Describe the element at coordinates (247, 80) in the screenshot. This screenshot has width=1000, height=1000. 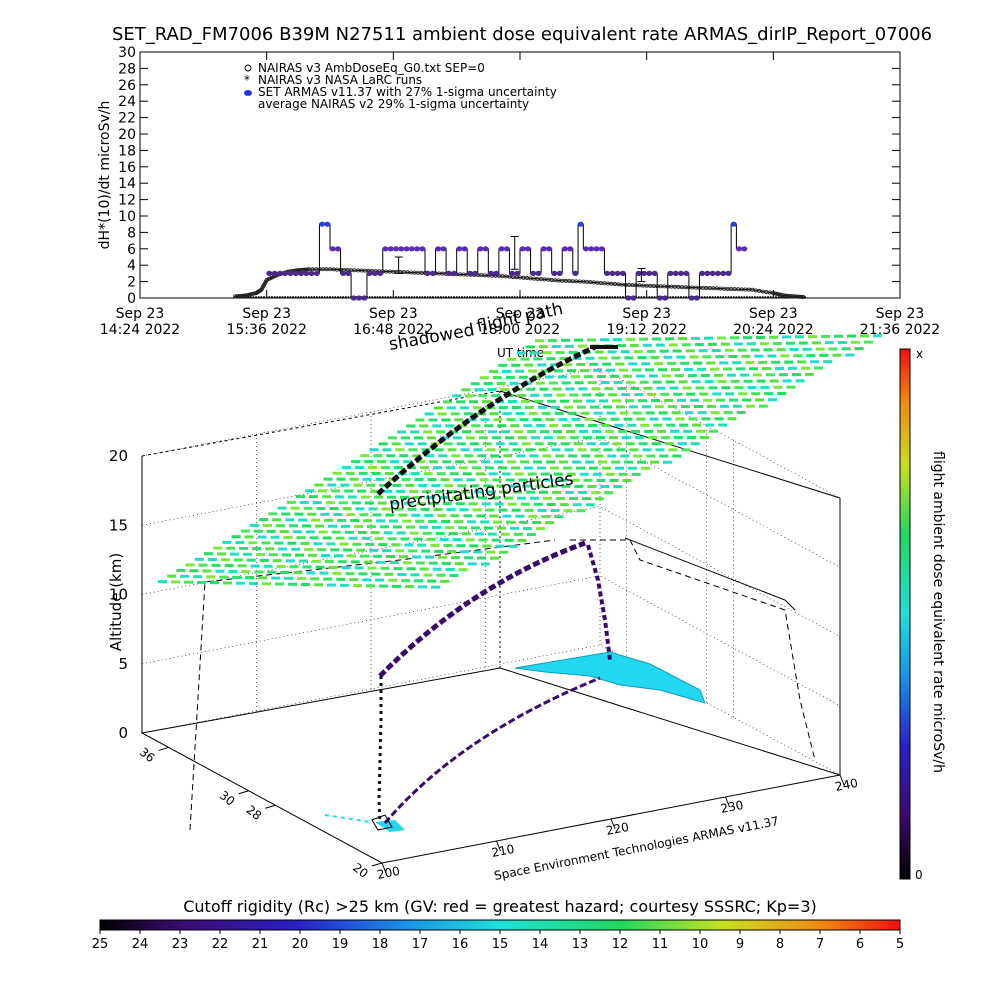
I see `legend-star-marker: *` at that location.